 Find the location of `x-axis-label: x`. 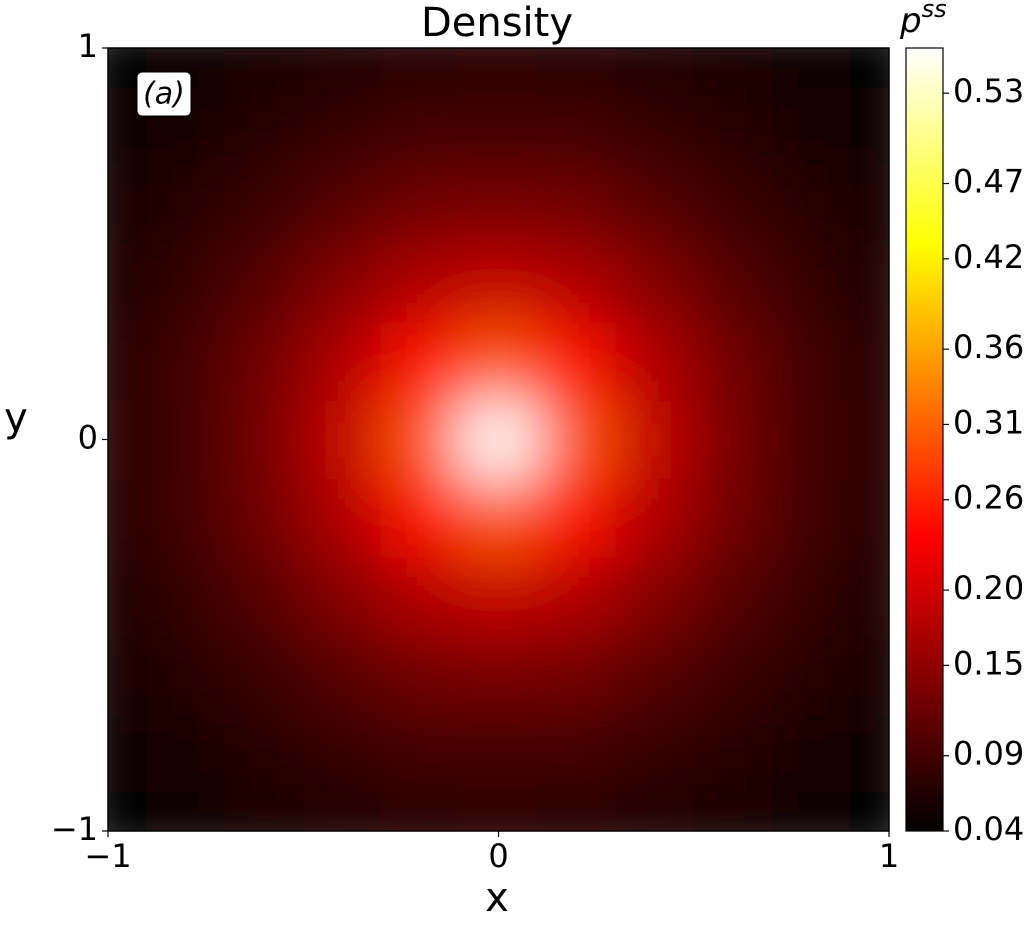

x-axis-label: x is located at coordinates (497, 898).